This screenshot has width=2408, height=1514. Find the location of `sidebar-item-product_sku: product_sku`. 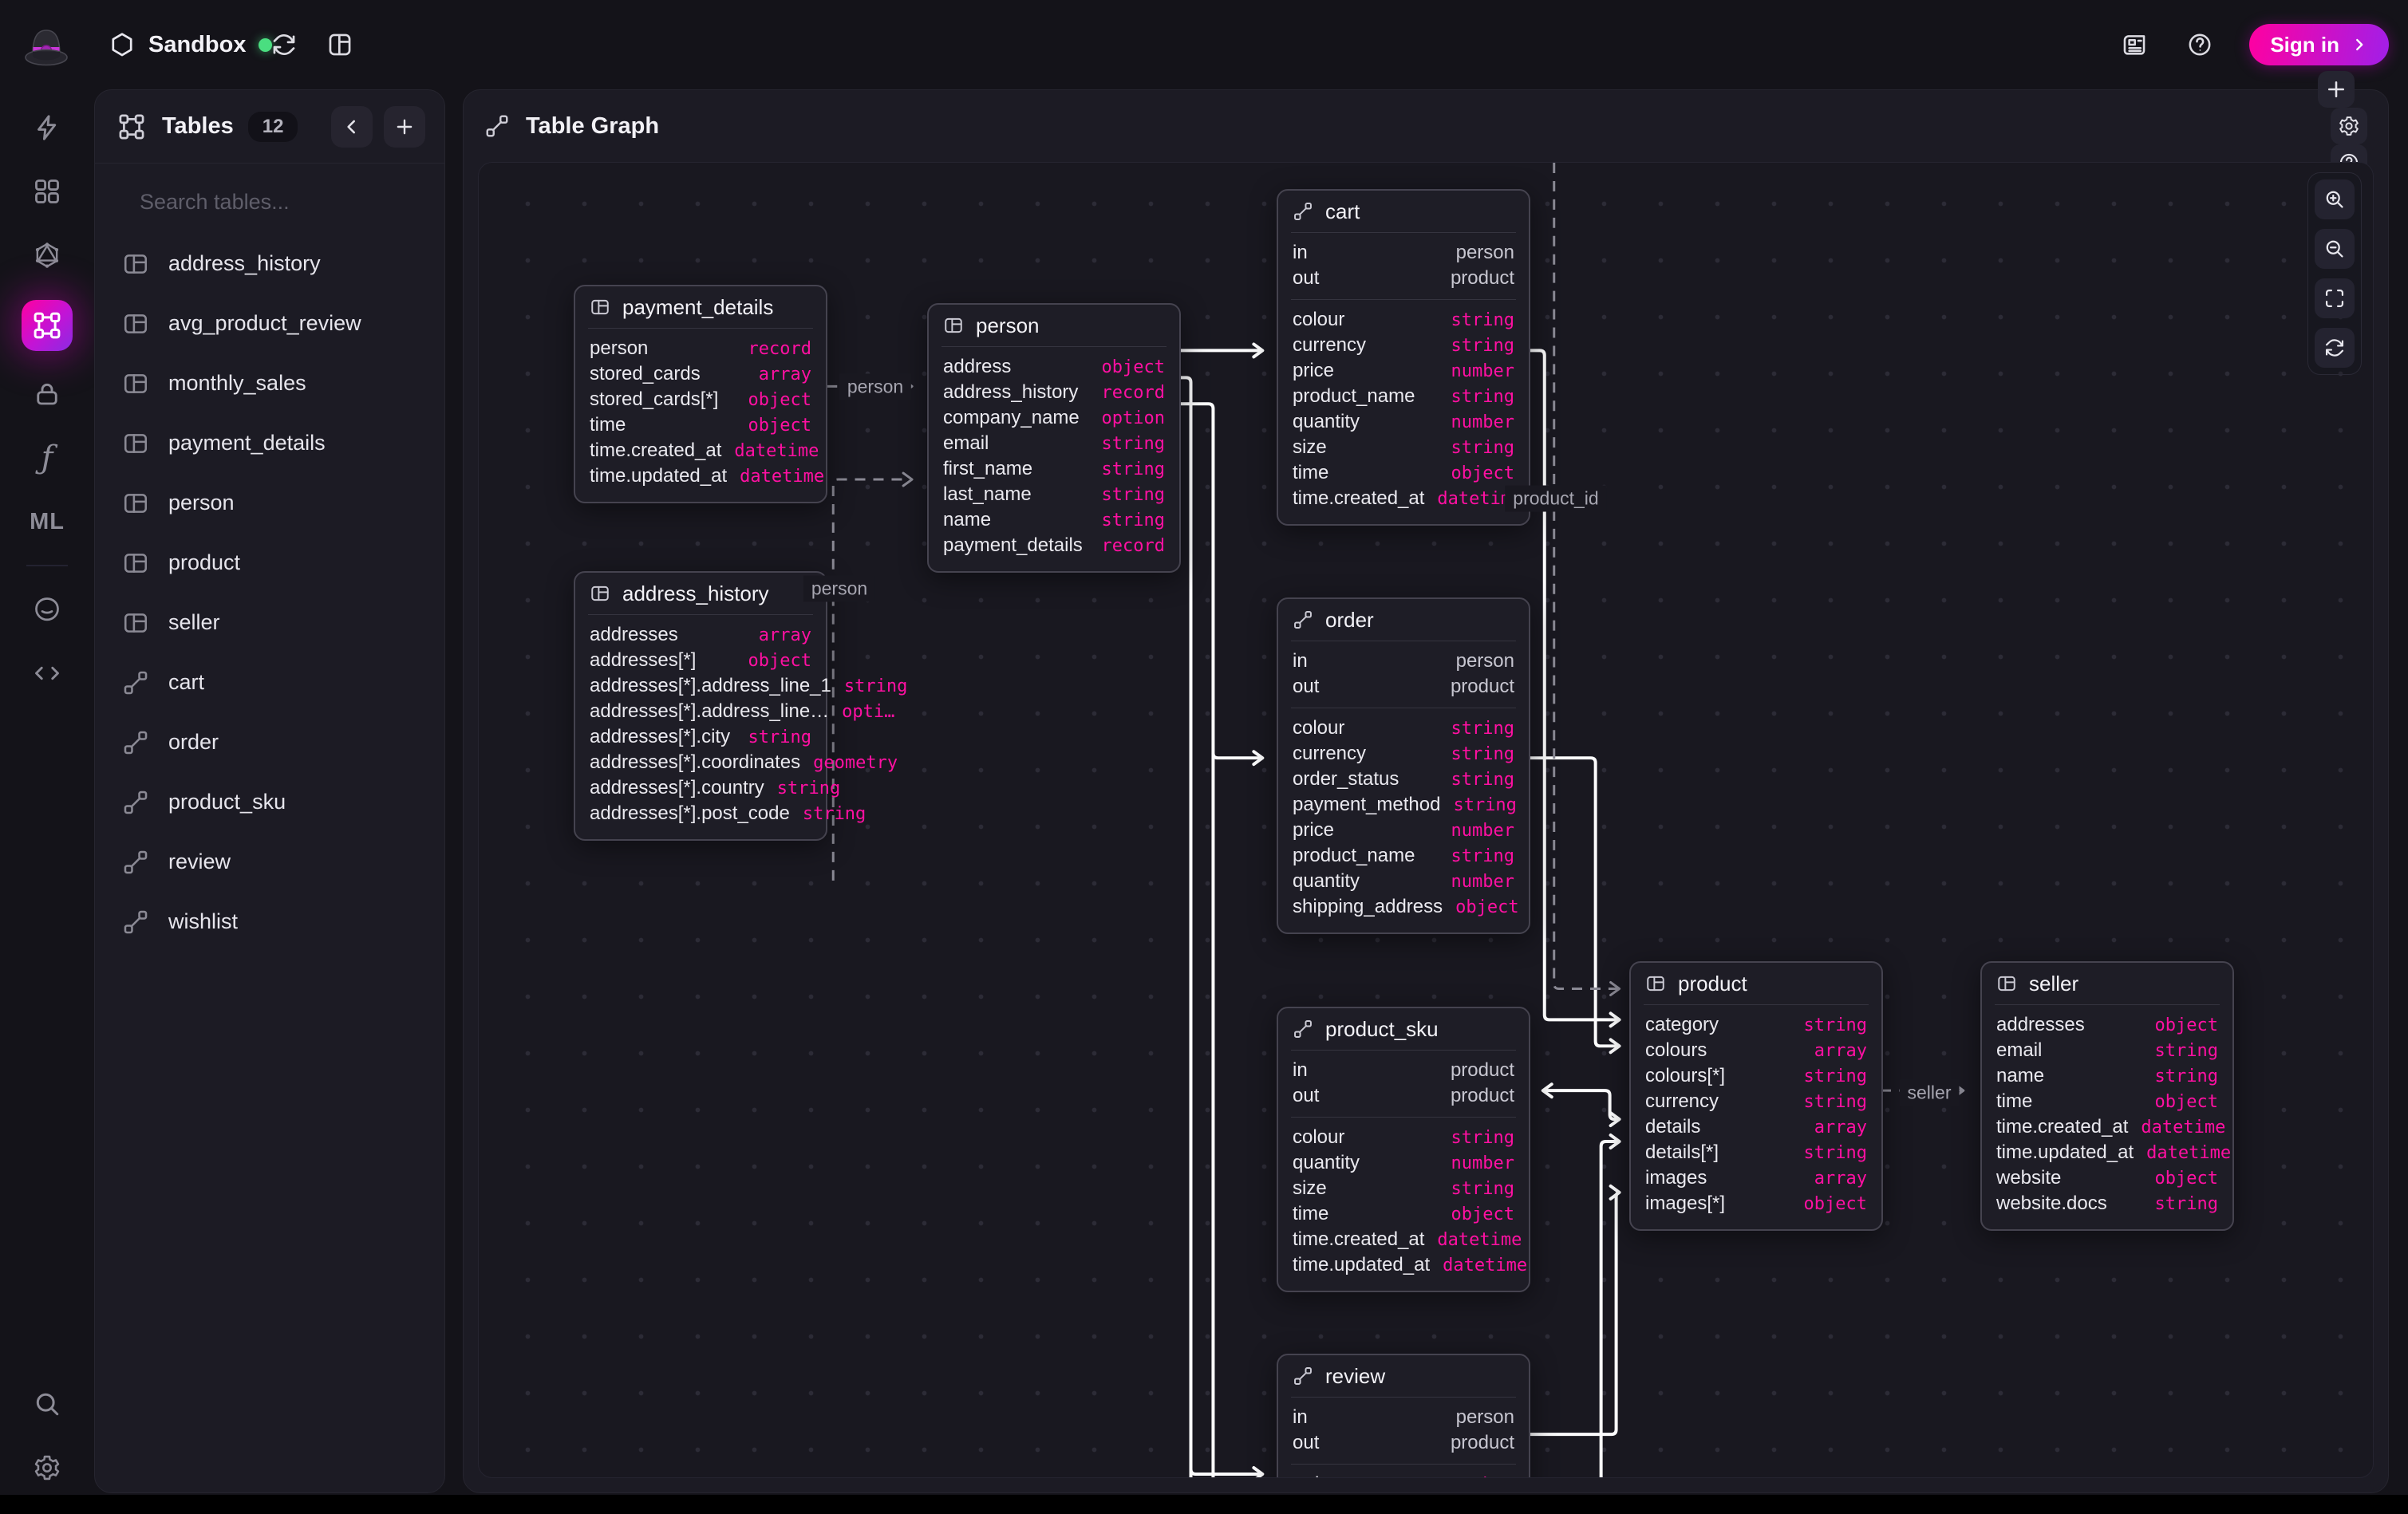

sidebar-item-product_sku: product_sku is located at coordinates (269, 802).